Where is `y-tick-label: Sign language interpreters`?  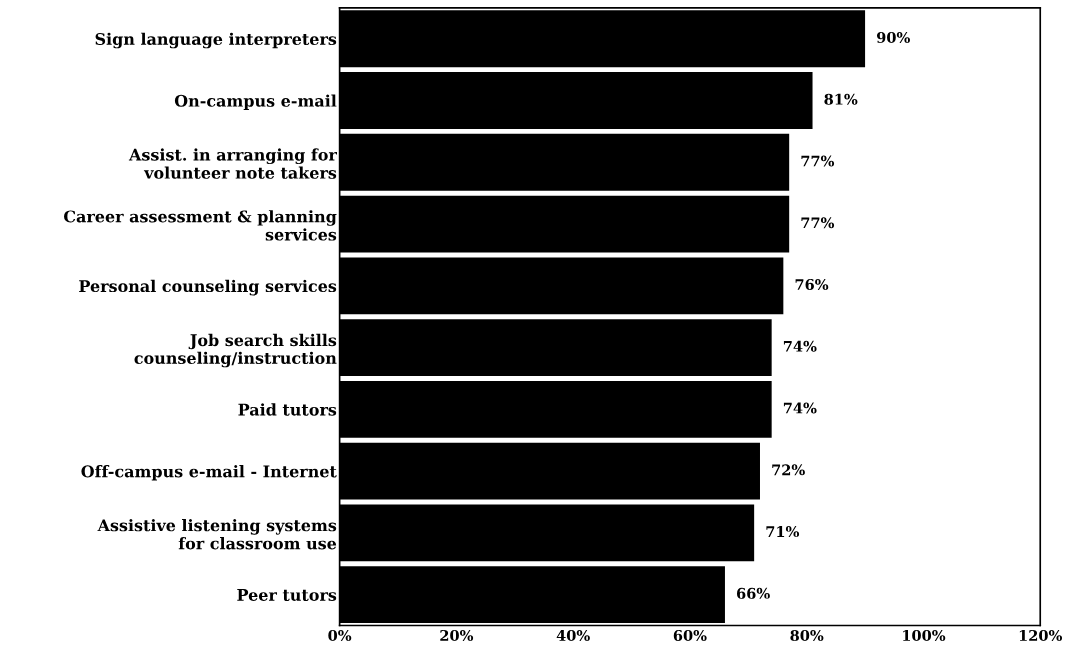 y-tick-label: Sign language interpreters is located at coordinates (216, 40).